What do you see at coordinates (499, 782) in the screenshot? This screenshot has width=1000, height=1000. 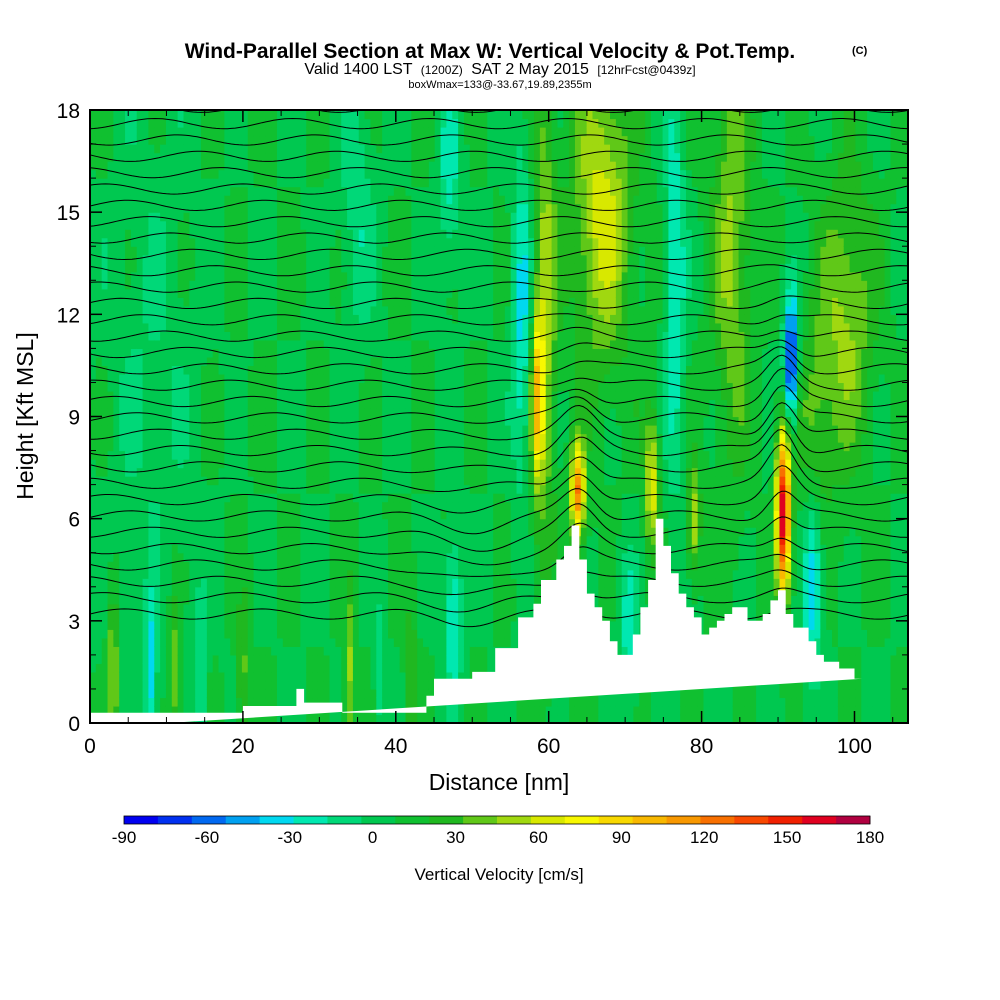 I see `x-axis-label: Distance [nm]` at bounding box center [499, 782].